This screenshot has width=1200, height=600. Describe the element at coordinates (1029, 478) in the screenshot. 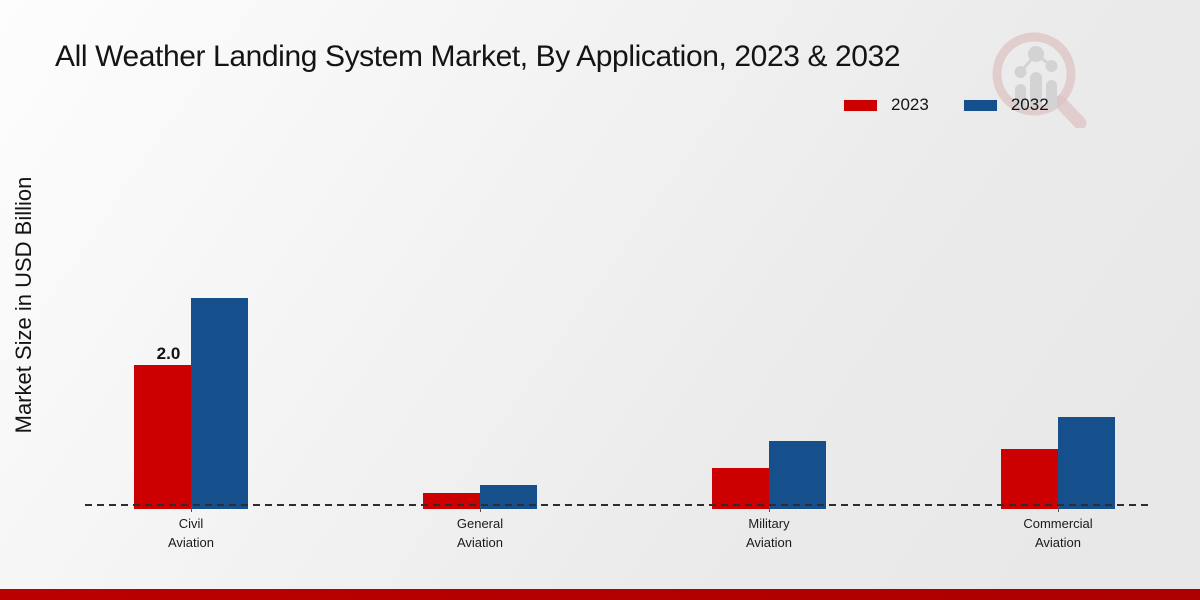

I see `bar-2023-commercial-aviation` at that location.